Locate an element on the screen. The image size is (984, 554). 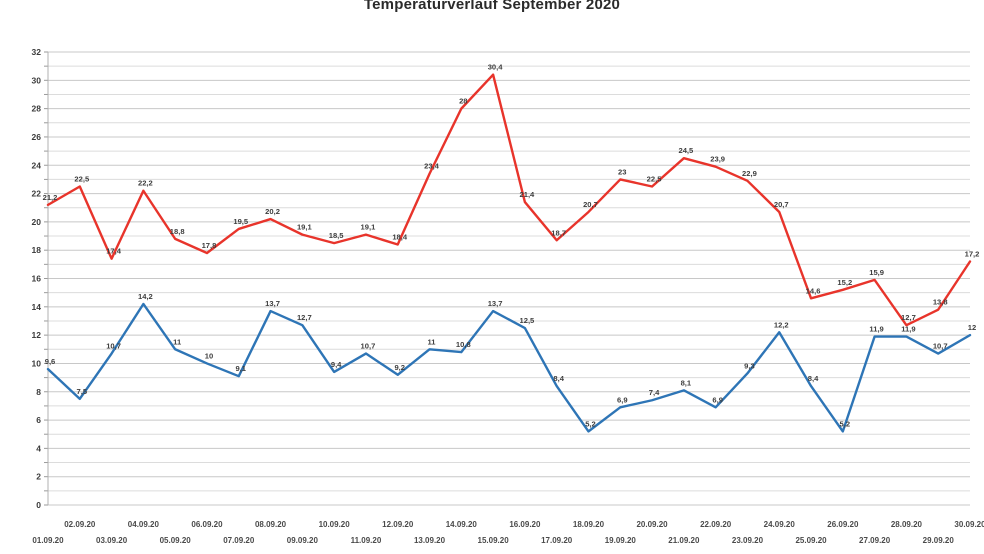
x-axis-tick-label: 08.09.20 is located at coordinates (271, 524).